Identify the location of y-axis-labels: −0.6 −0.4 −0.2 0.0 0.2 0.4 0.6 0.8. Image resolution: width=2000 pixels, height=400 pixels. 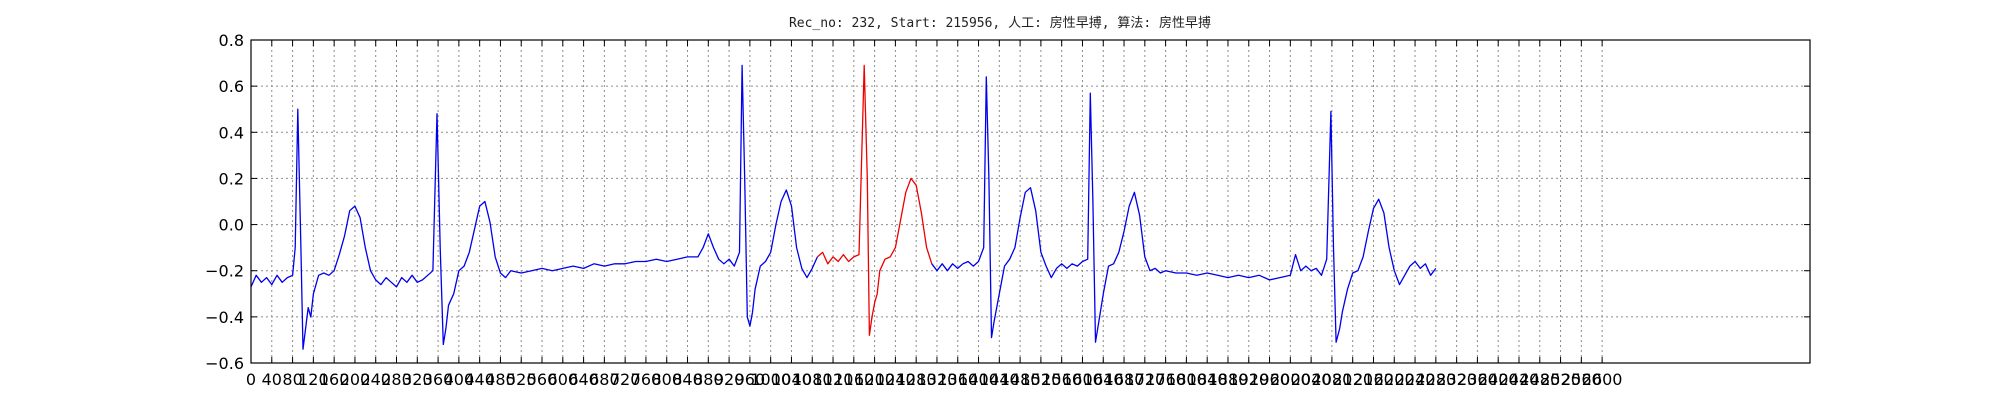
(224, 202).